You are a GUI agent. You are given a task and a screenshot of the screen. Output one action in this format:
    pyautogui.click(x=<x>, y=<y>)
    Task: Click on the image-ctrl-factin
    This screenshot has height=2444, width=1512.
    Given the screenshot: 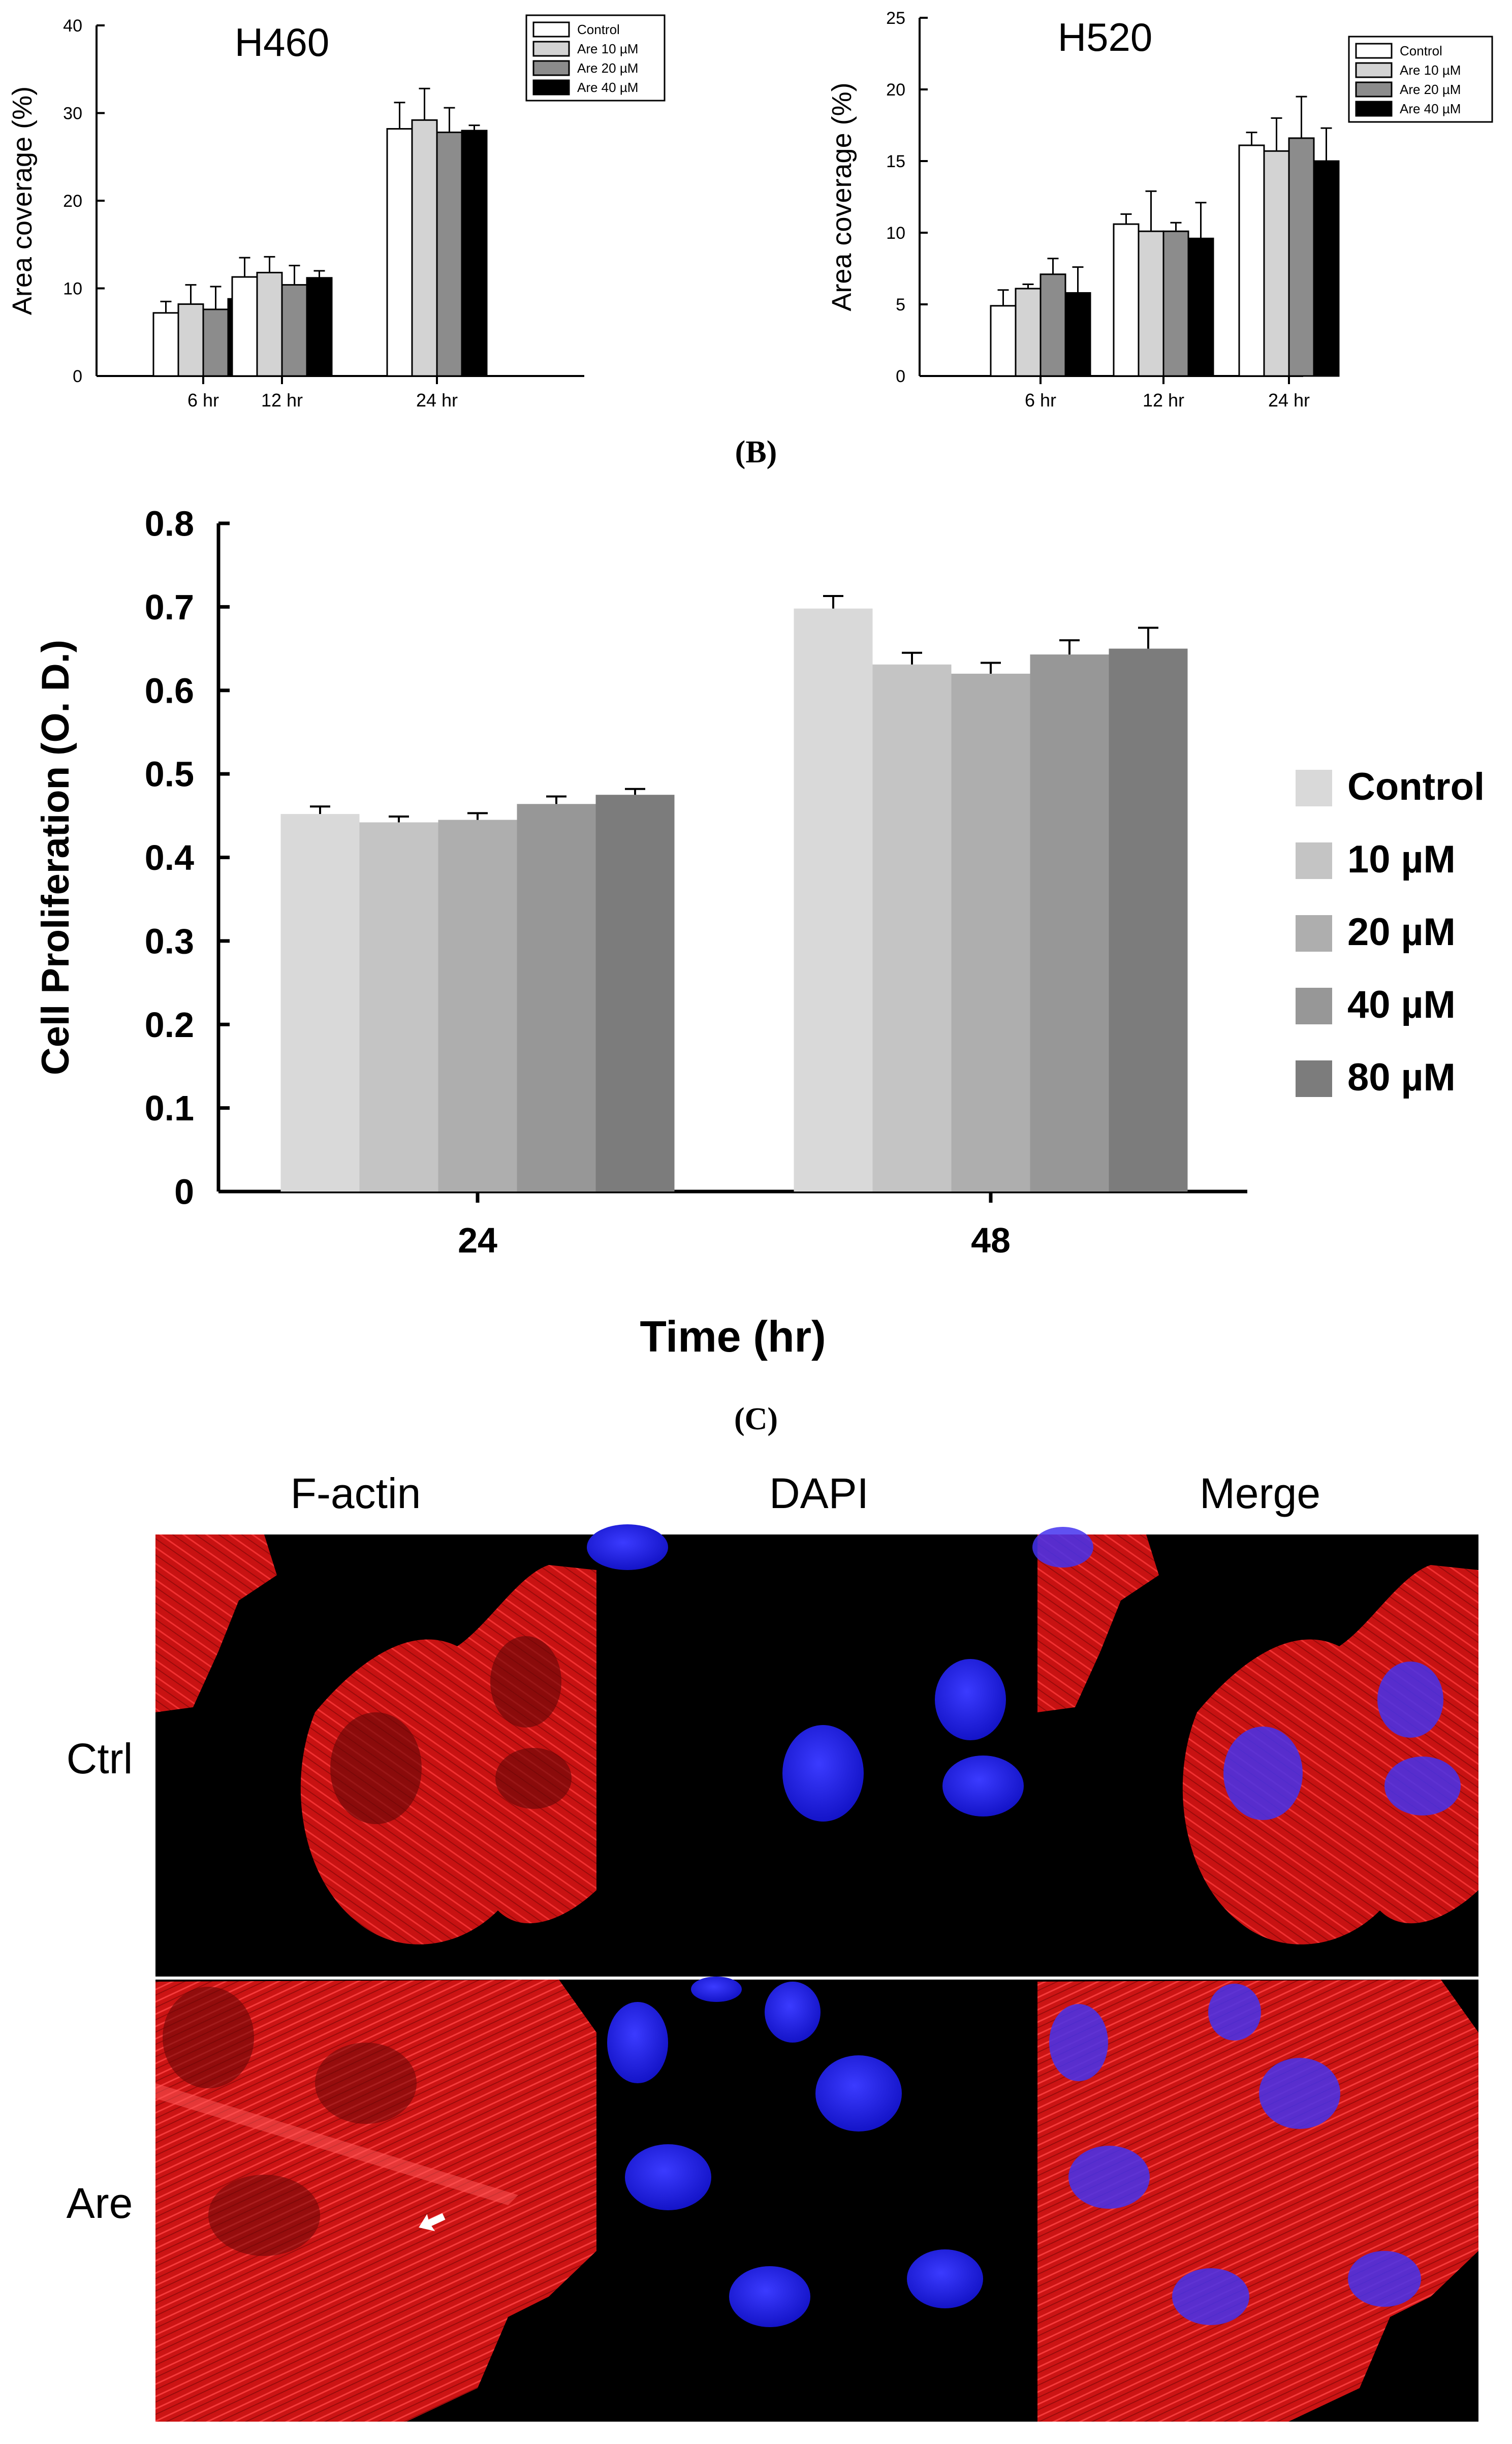 What is the action you would take?
    pyautogui.click(x=375, y=1755)
    